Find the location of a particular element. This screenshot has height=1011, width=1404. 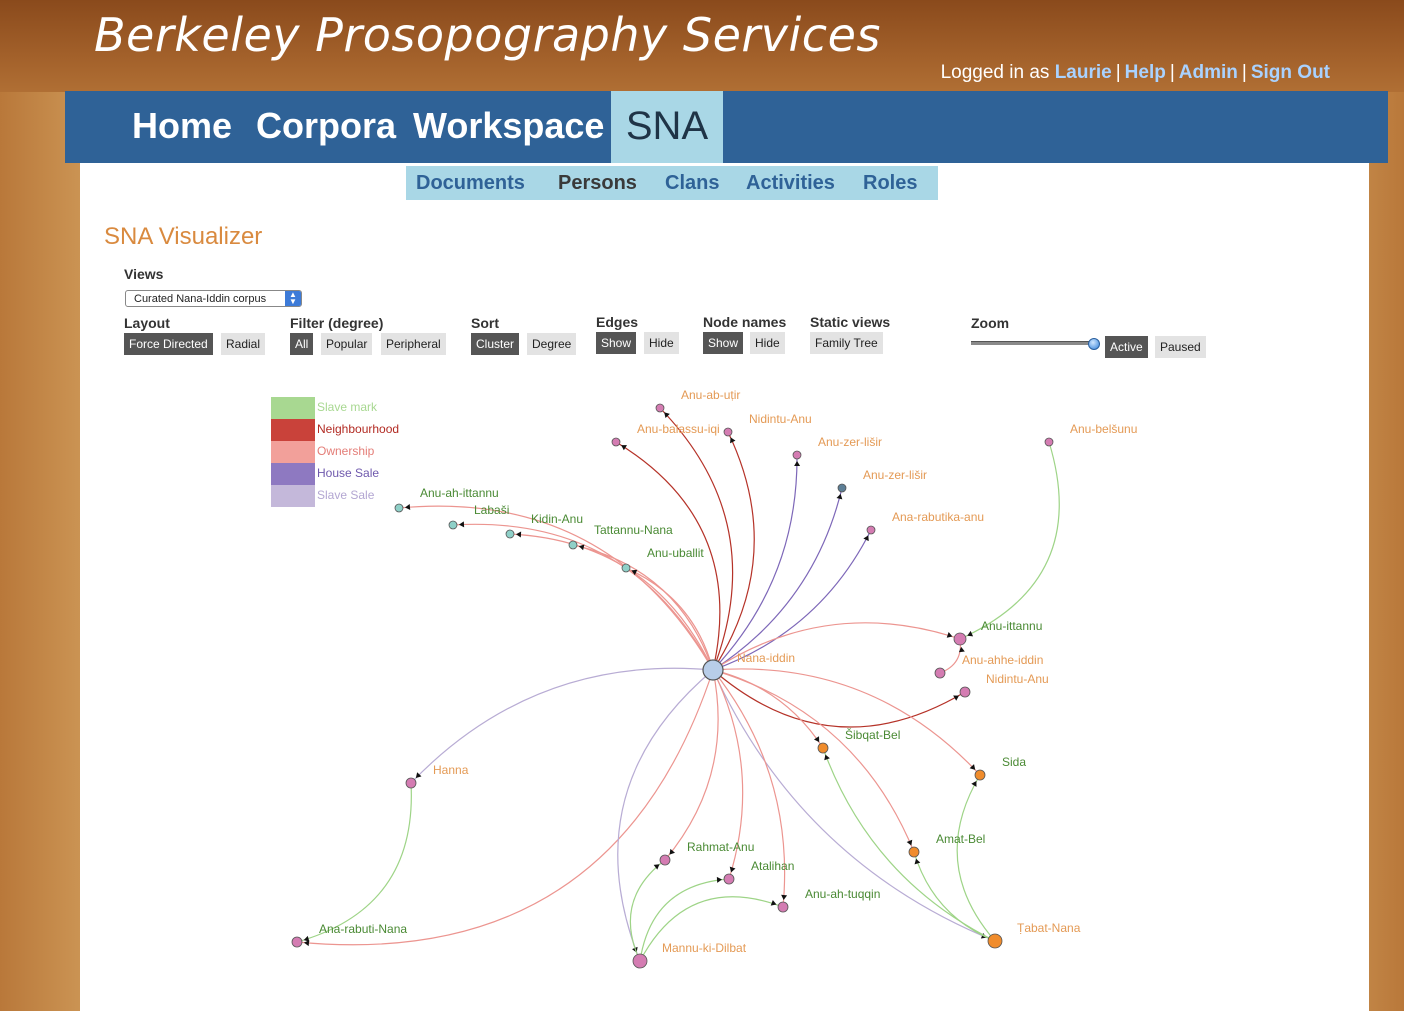

node-label: Anu-ab-uṭir is located at coordinates (710, 395).